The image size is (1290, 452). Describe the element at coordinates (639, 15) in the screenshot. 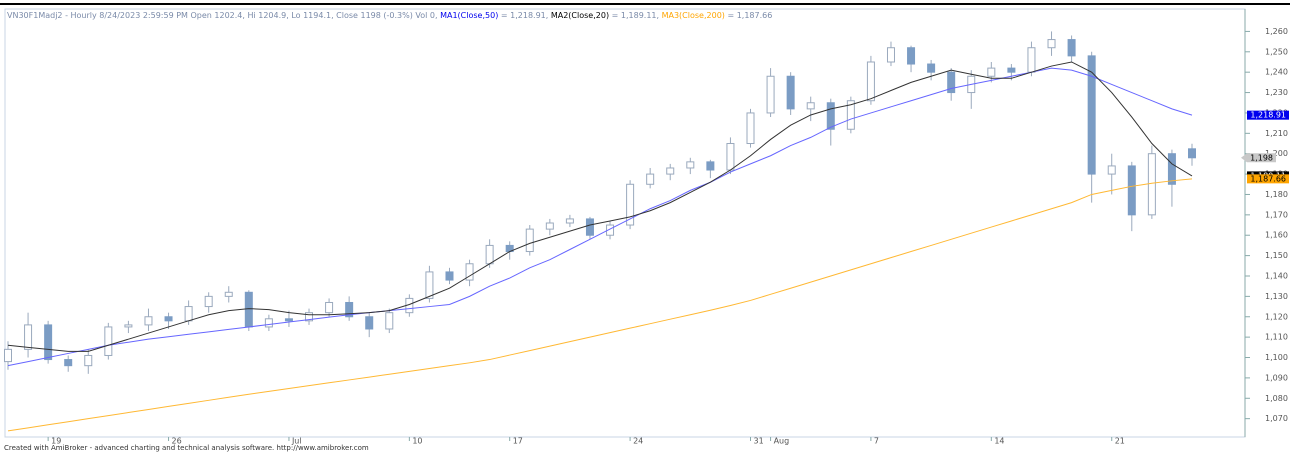

I see `legend-value: 1,189.11` at that location.